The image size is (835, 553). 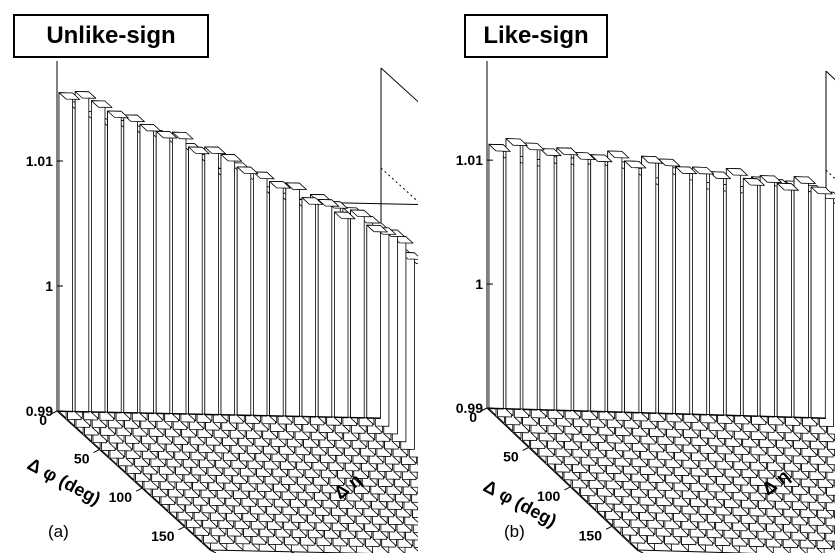 I want to click on x-axis-label: Δ φ (deg), so click(x=64, y=481).